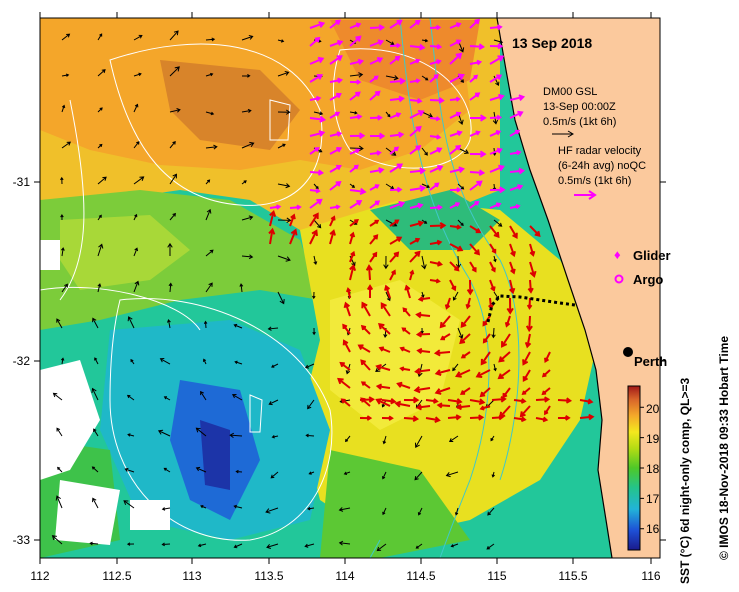 The image size is (739, 592). Describe the element at coordinates (619, 279) in the screenshot. I see `argo-marker-icon` at that location.